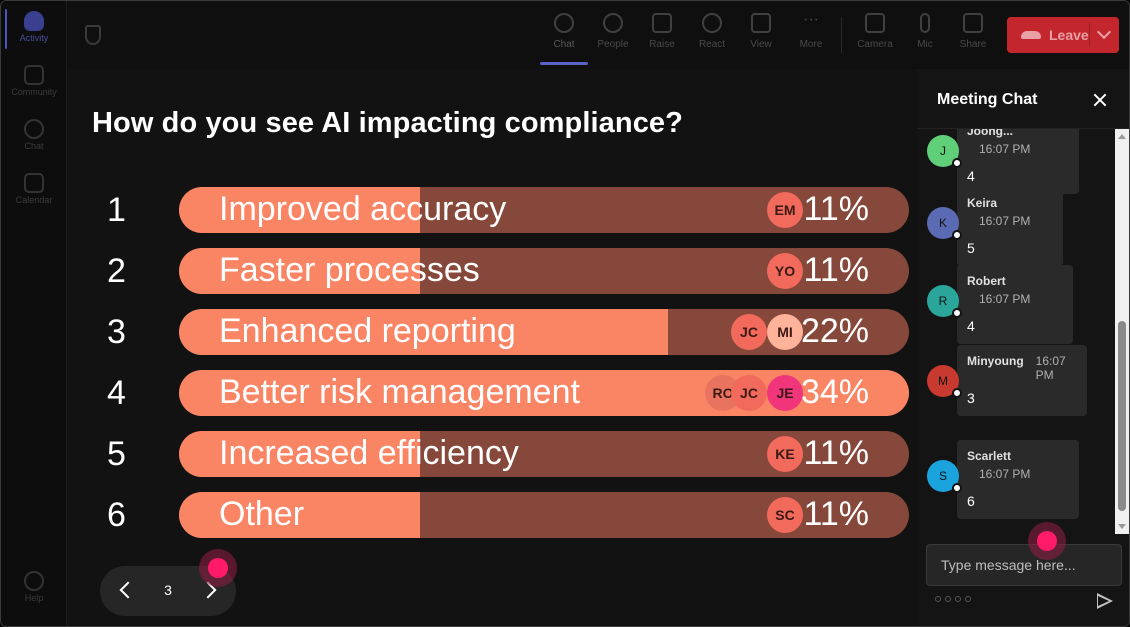 This screenshot has height=627, width=1130. I want to click on toolbar-chat-button: Chat, so click(564, 39).